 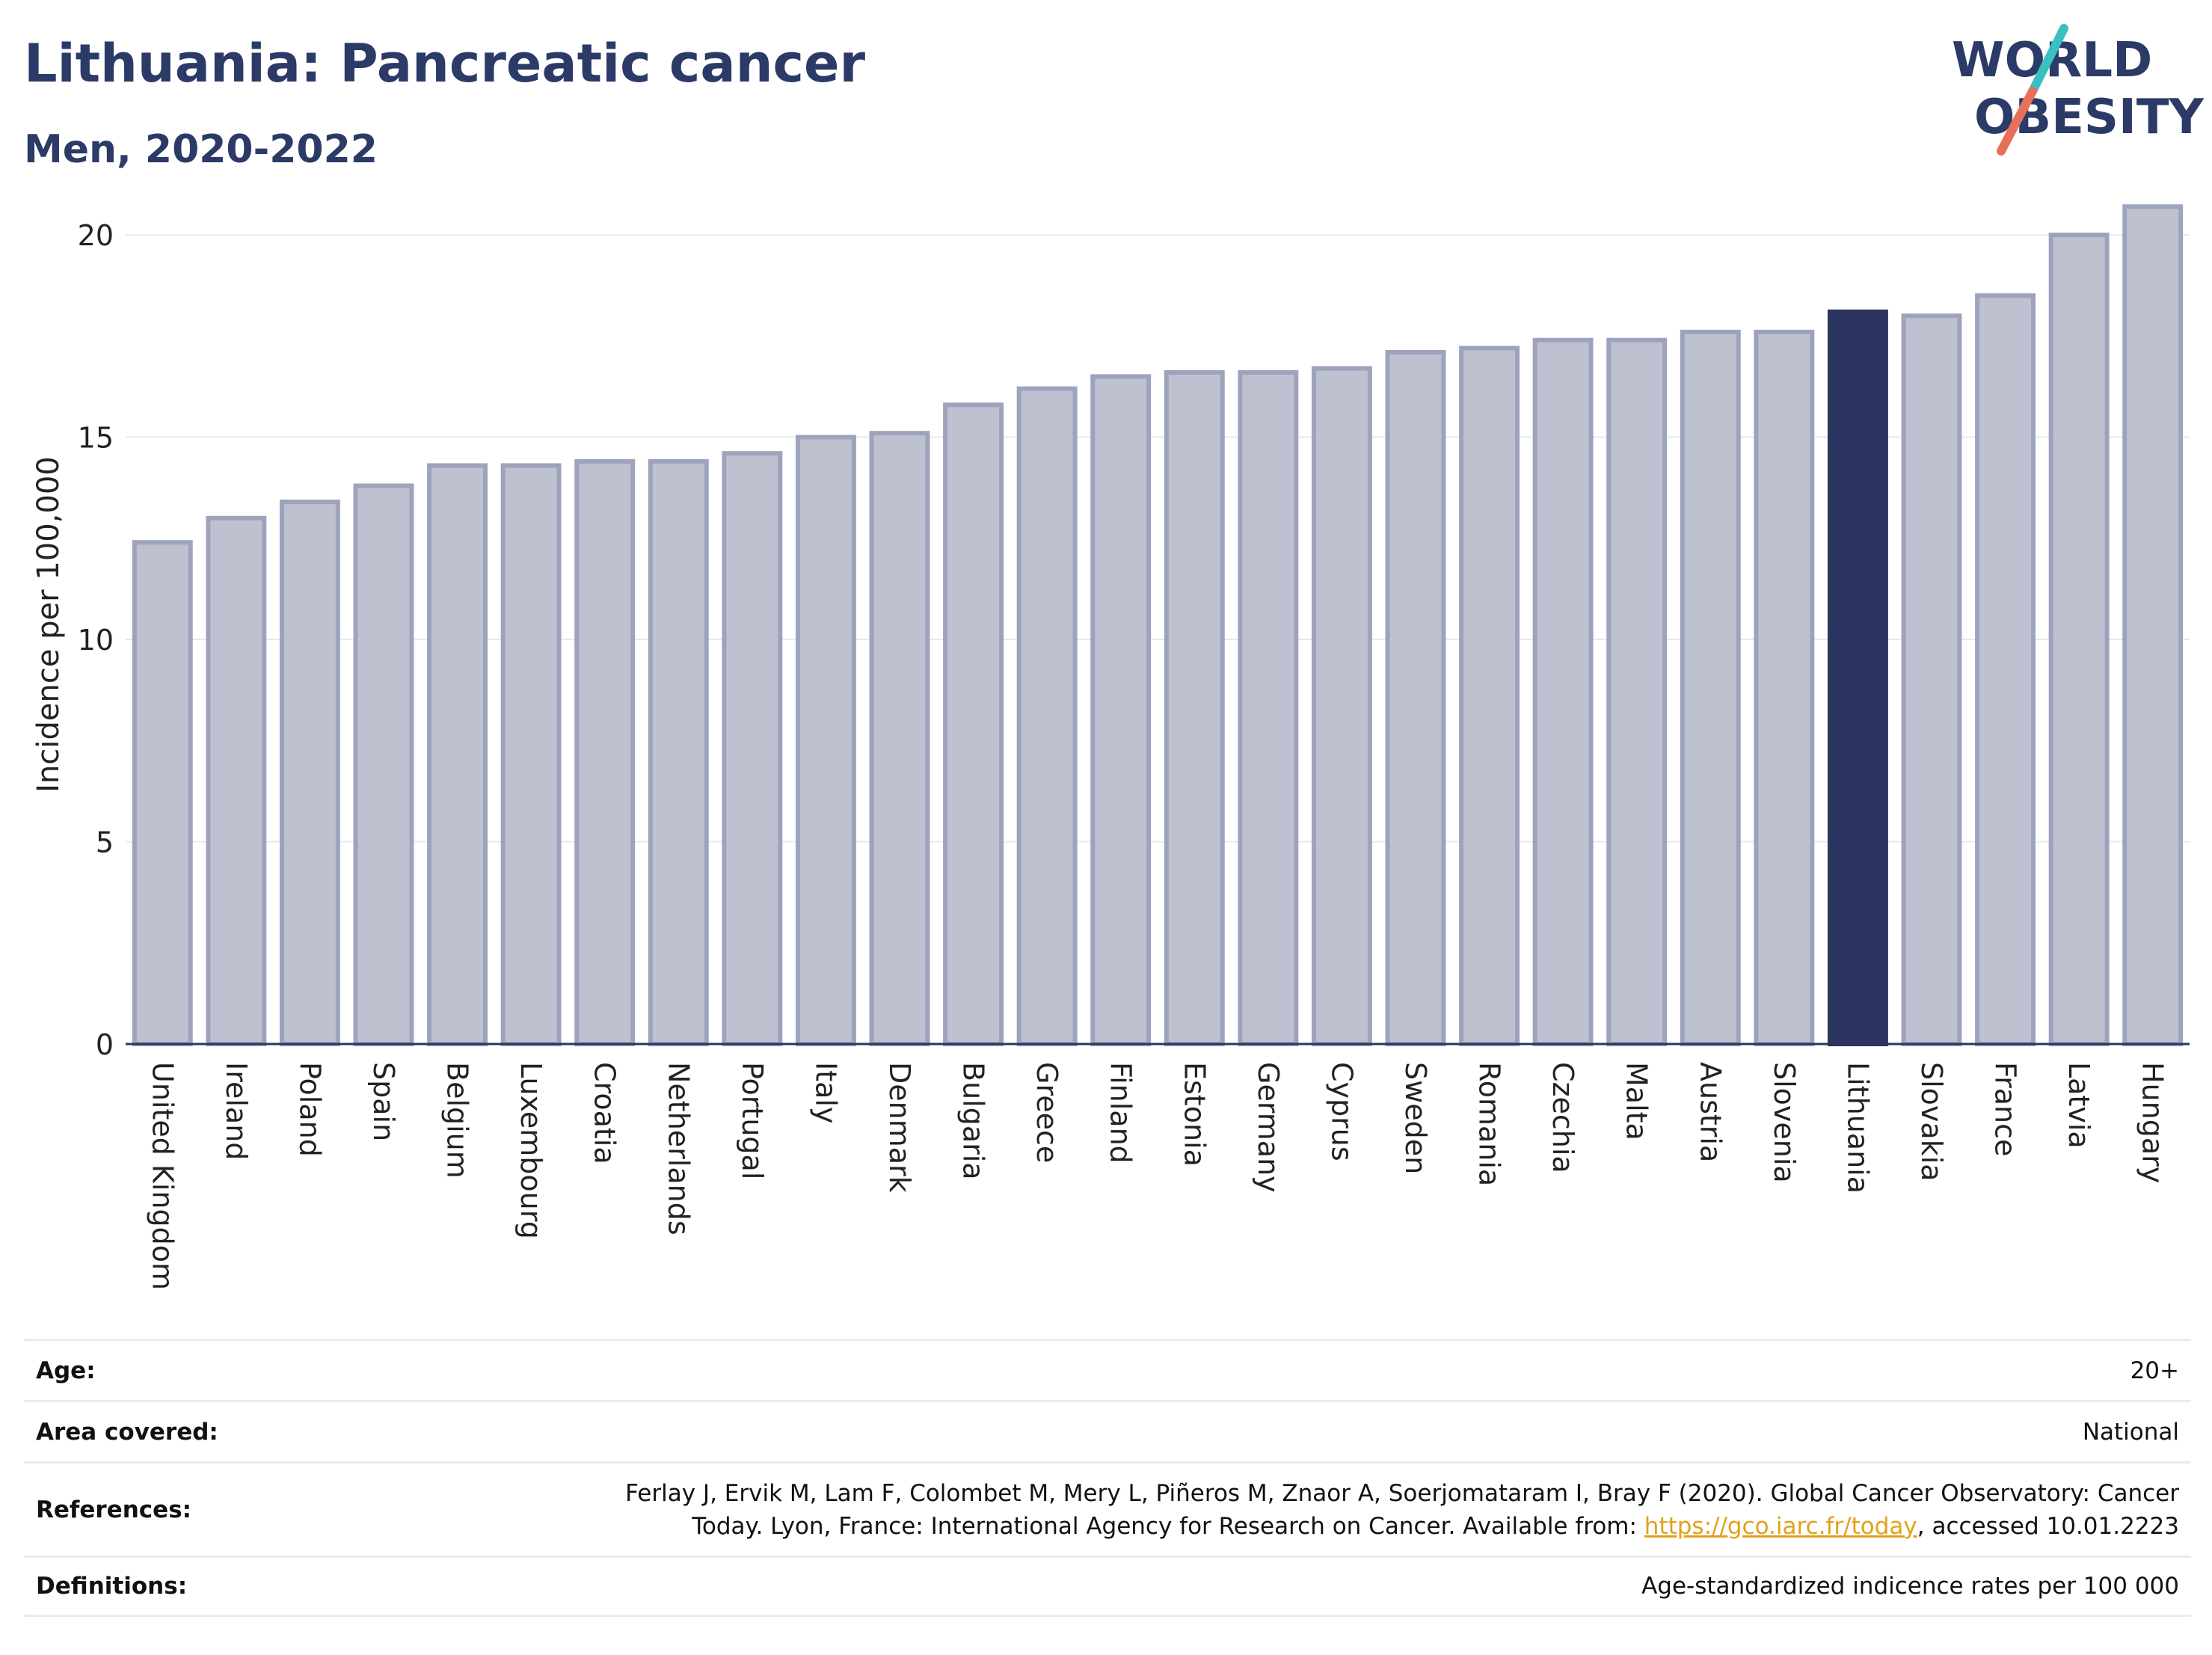 What do you see at coordinates (1046, 1112) in the screenshot?
I see `x-tick-label-greece: Greece` at bounding box center [1046, 1112].